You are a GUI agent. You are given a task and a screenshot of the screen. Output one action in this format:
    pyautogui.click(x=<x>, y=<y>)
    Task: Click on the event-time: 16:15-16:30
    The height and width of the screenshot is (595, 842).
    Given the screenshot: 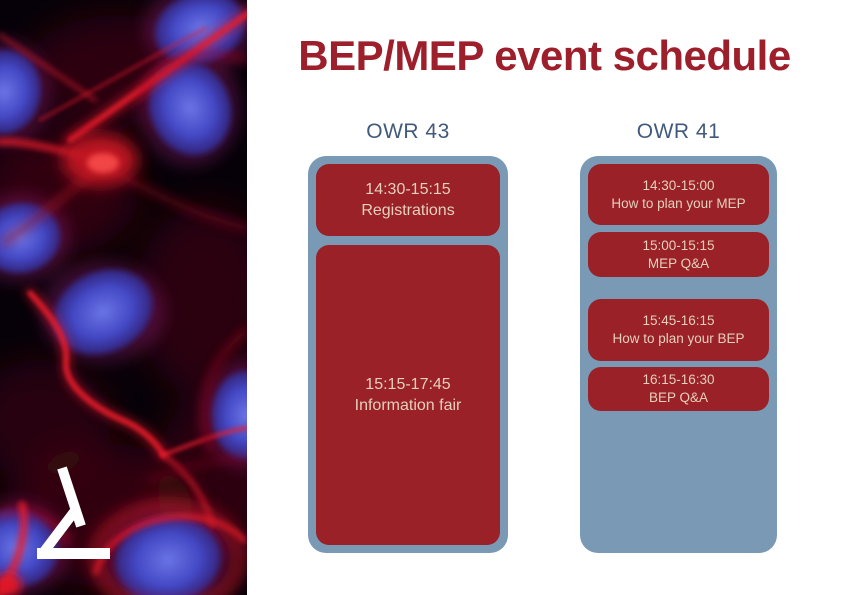 What is the action you would take?
    pyautogui.click(x=678, y=379)
    